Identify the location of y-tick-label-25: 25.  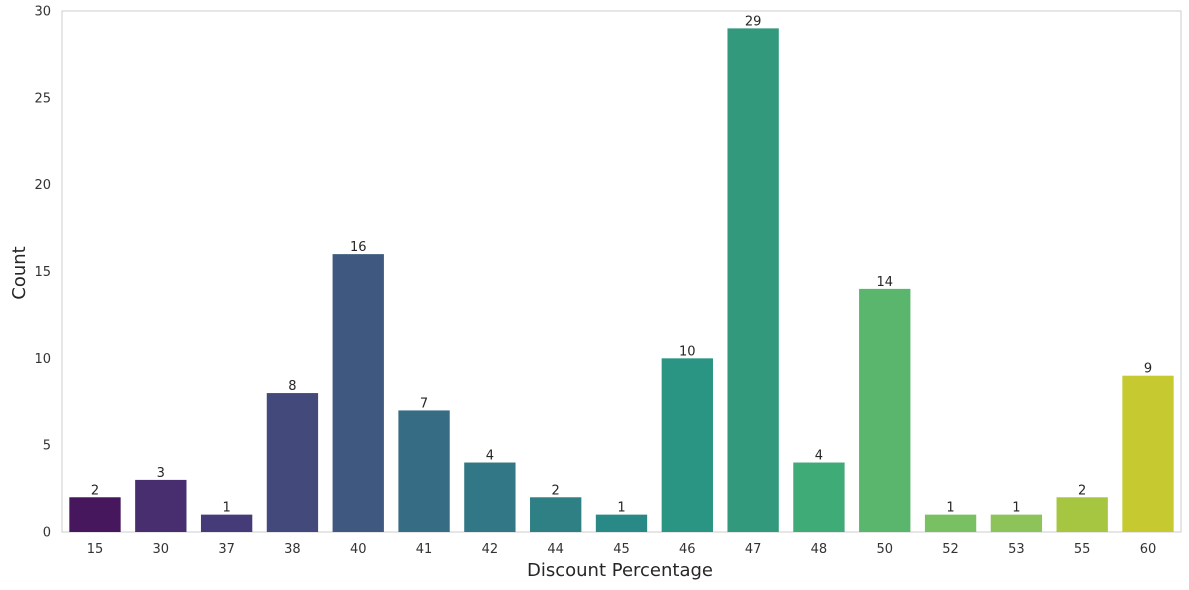
(42, 98).